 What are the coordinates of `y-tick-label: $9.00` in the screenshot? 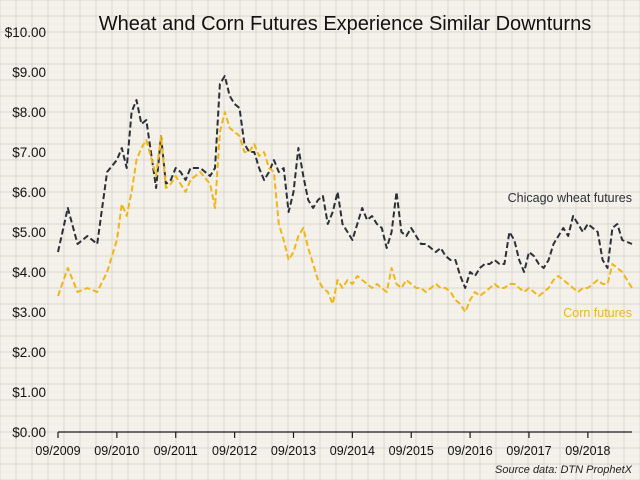 It's located at (29, 72).